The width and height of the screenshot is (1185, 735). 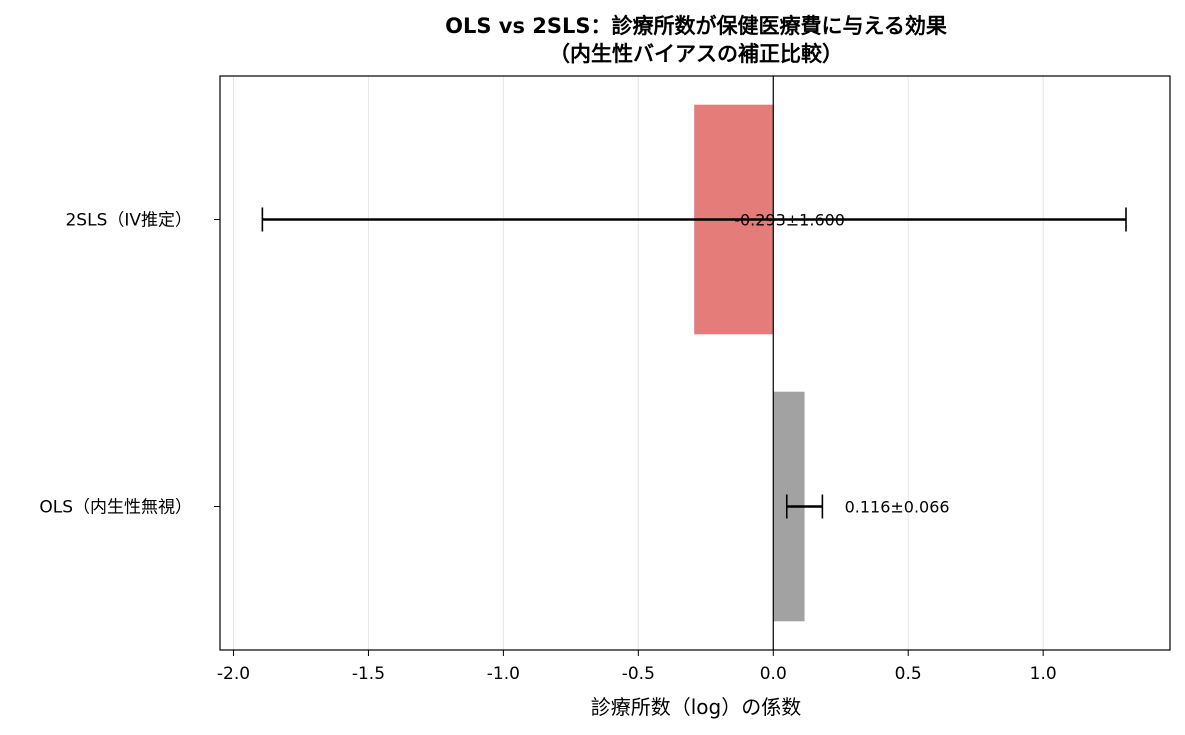 I want to click on y-tick-label: 2SLS（IV推定）, so click(x=128, y=221).